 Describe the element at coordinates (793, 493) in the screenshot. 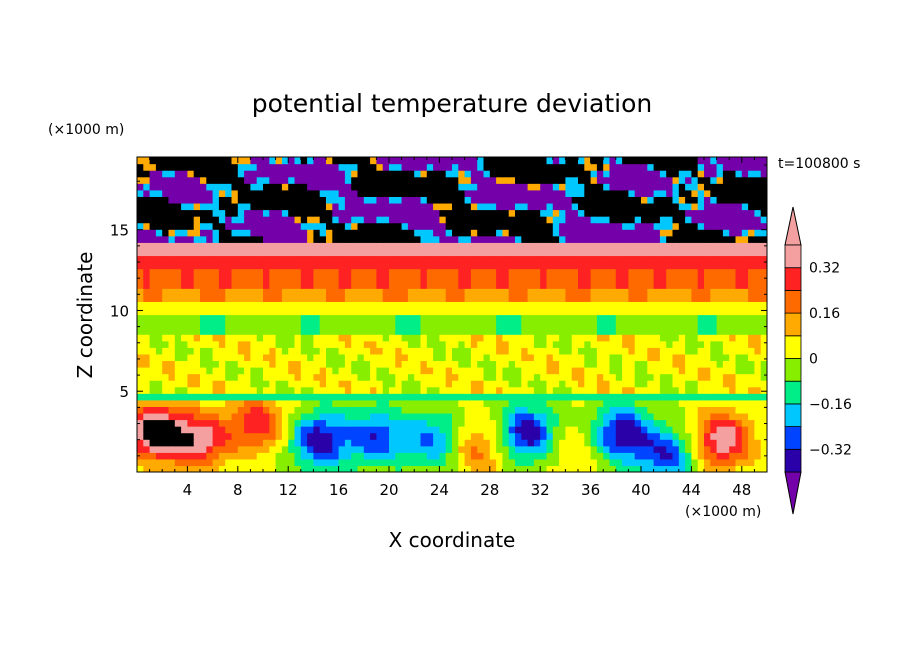

I see `colorbar-extend-min` at that location.